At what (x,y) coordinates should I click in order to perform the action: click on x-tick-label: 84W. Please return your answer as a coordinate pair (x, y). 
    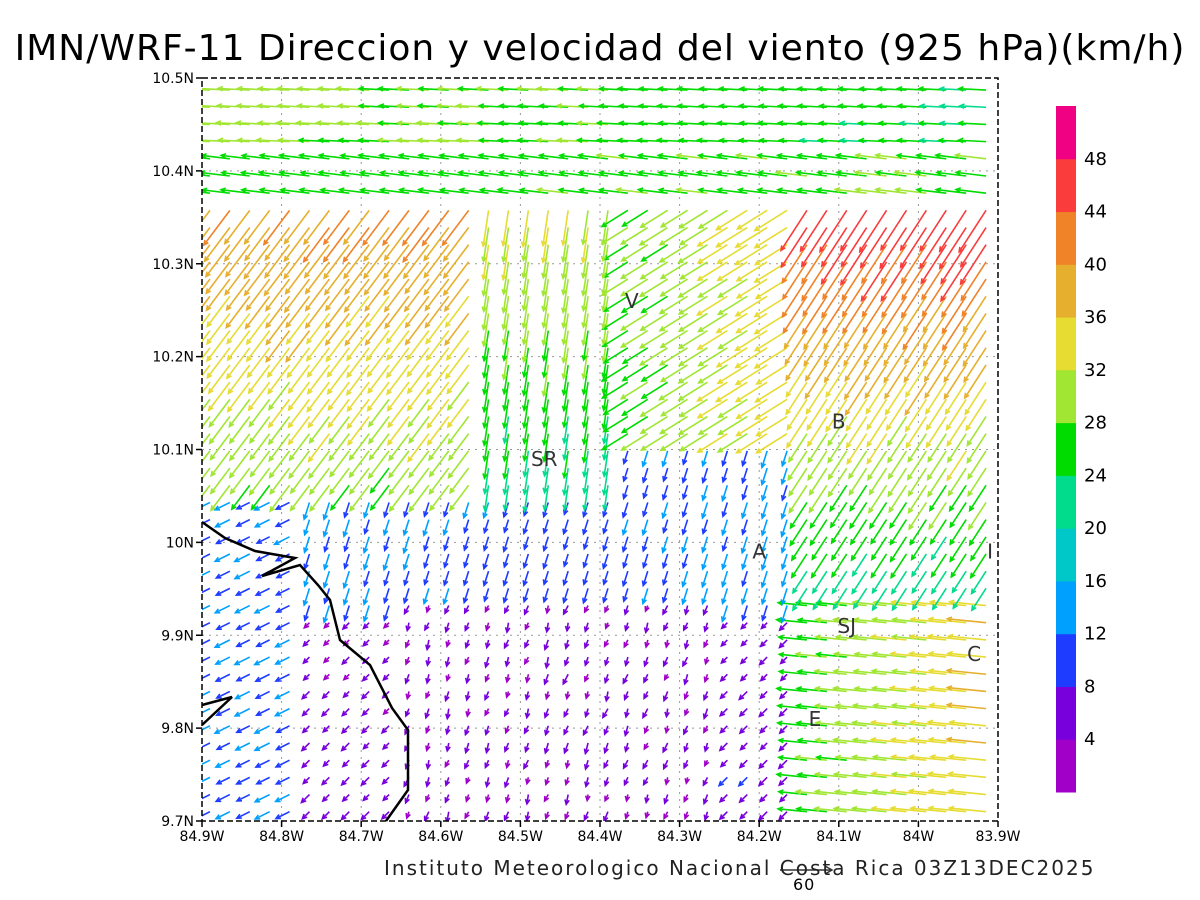
    Looking at the image, I should click on (919, 837).